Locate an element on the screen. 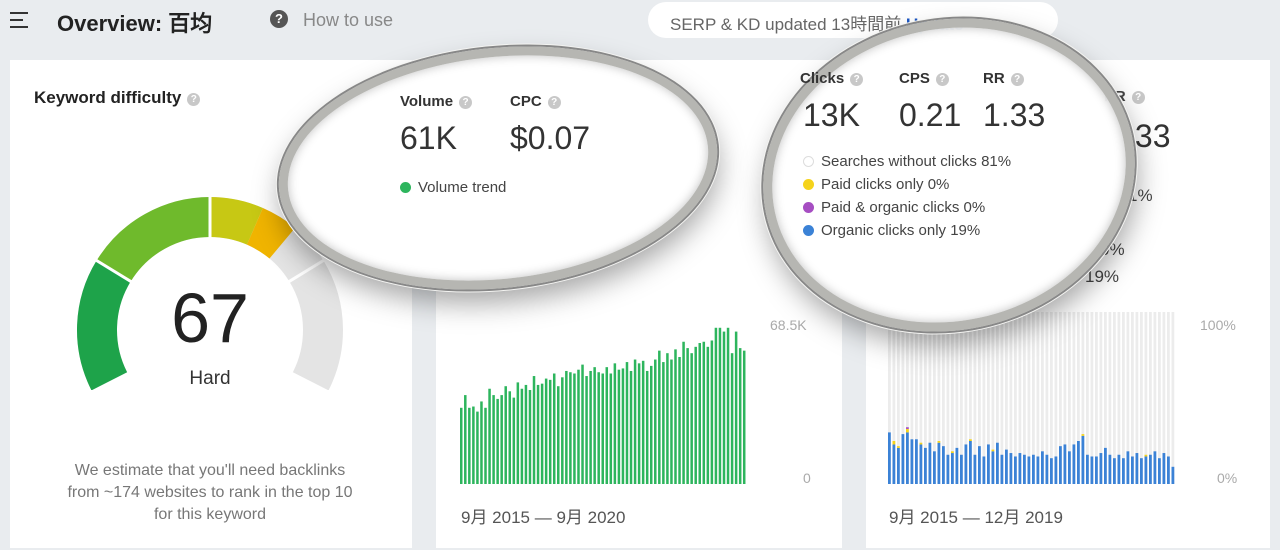 The height and width of the screenshot is (550, 1280). volume-axis-min: 0 is located at coordinates (807, 478).